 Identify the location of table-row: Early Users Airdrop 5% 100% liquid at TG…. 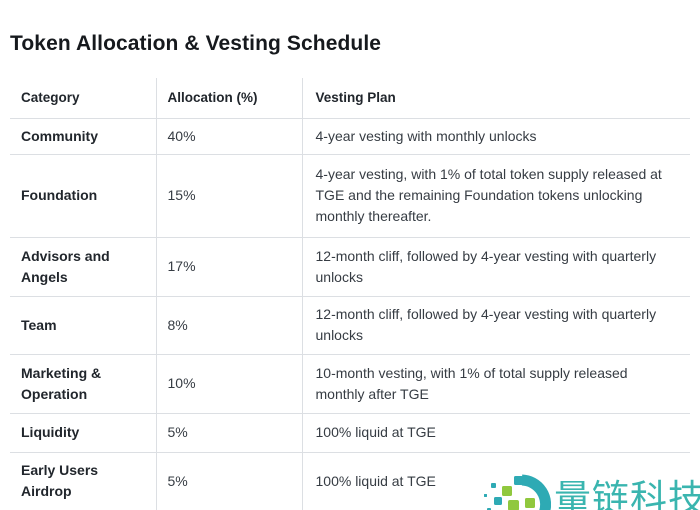
(350, 481).